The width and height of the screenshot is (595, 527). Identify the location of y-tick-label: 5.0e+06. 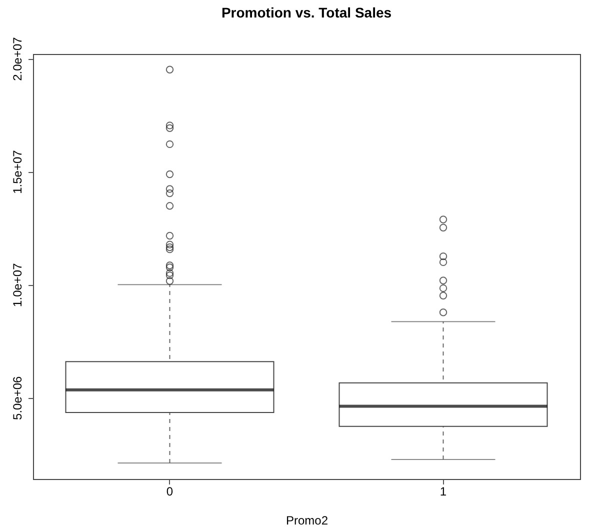
(17, 398).